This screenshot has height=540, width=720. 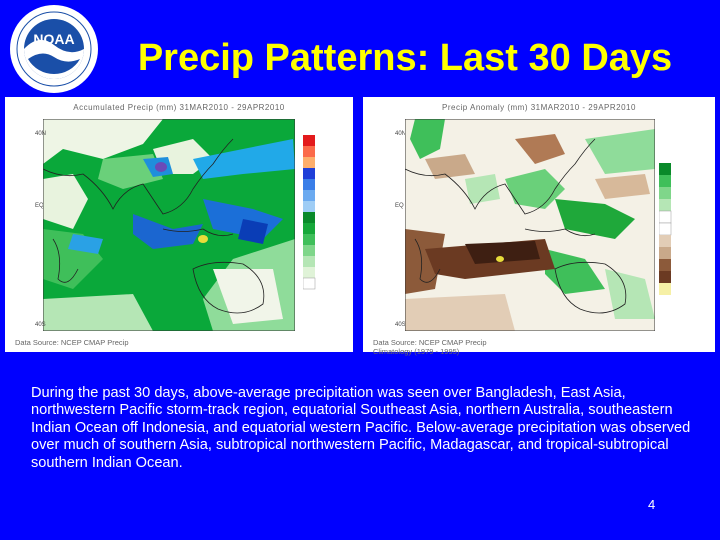 I want to click on data-source-label: Data Source: NCEP CMAP Precip, so click(x=72, y=342).